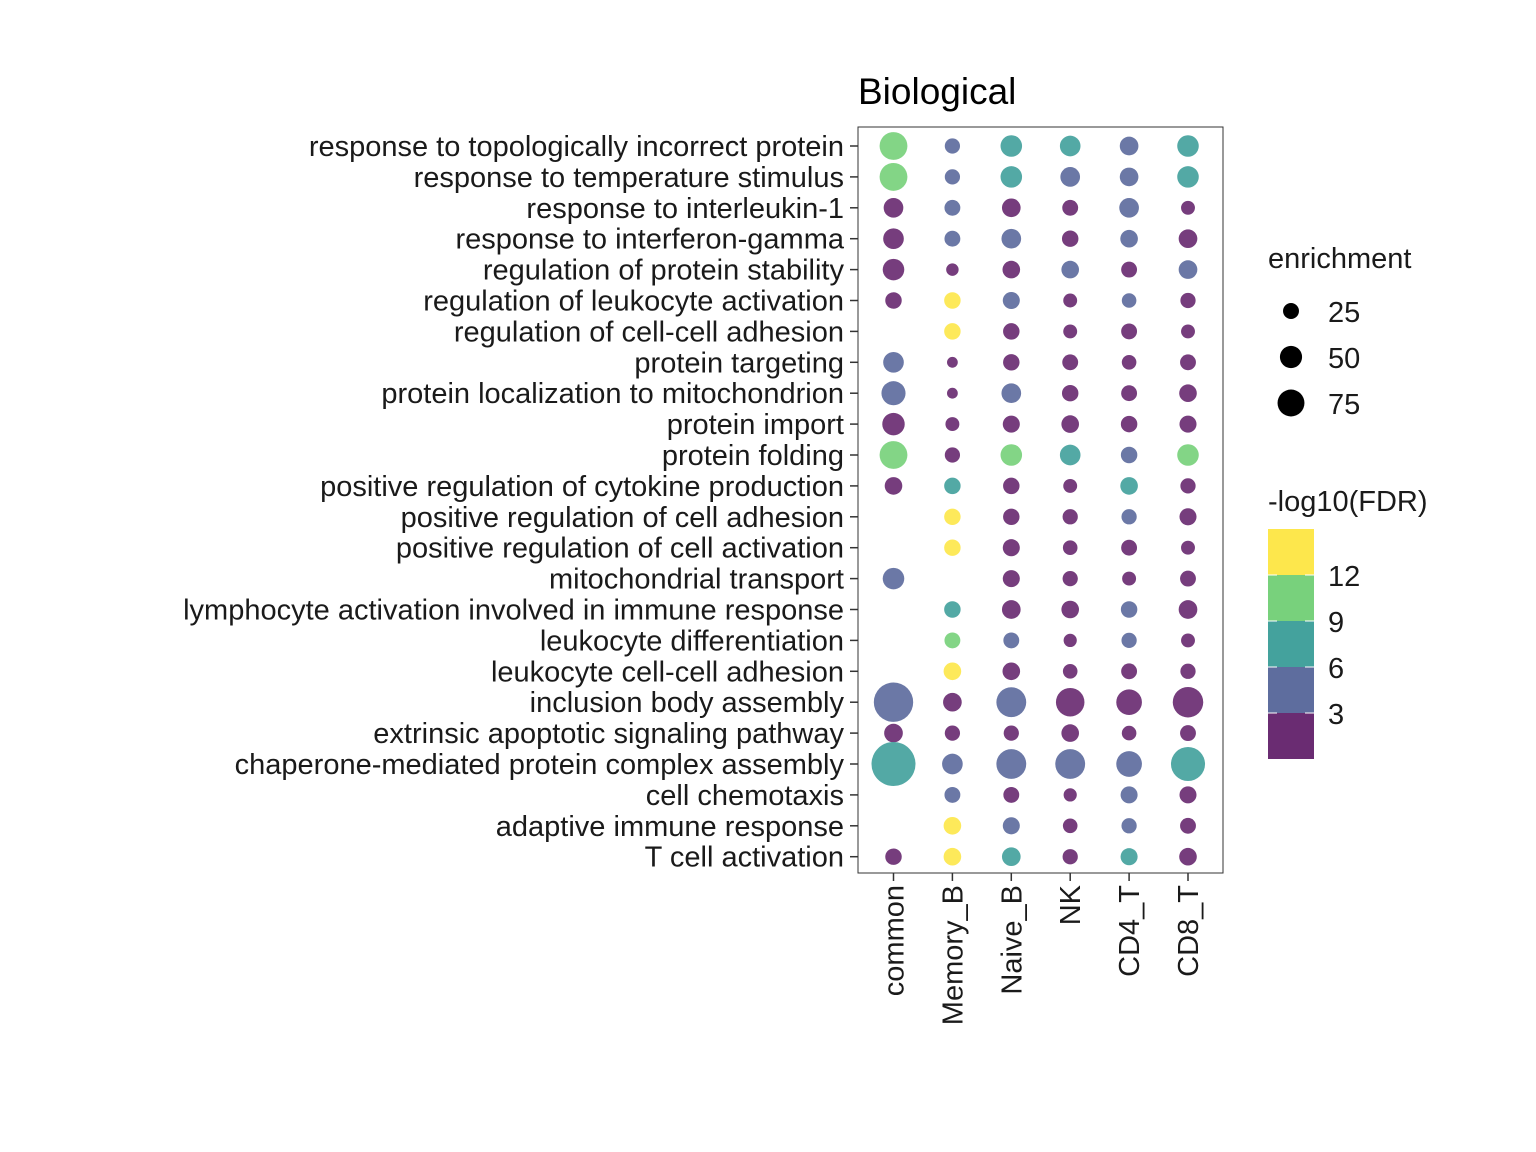  I want to click on point-regulation-of-leukocyte-activation-nk, so click(1070, 300).